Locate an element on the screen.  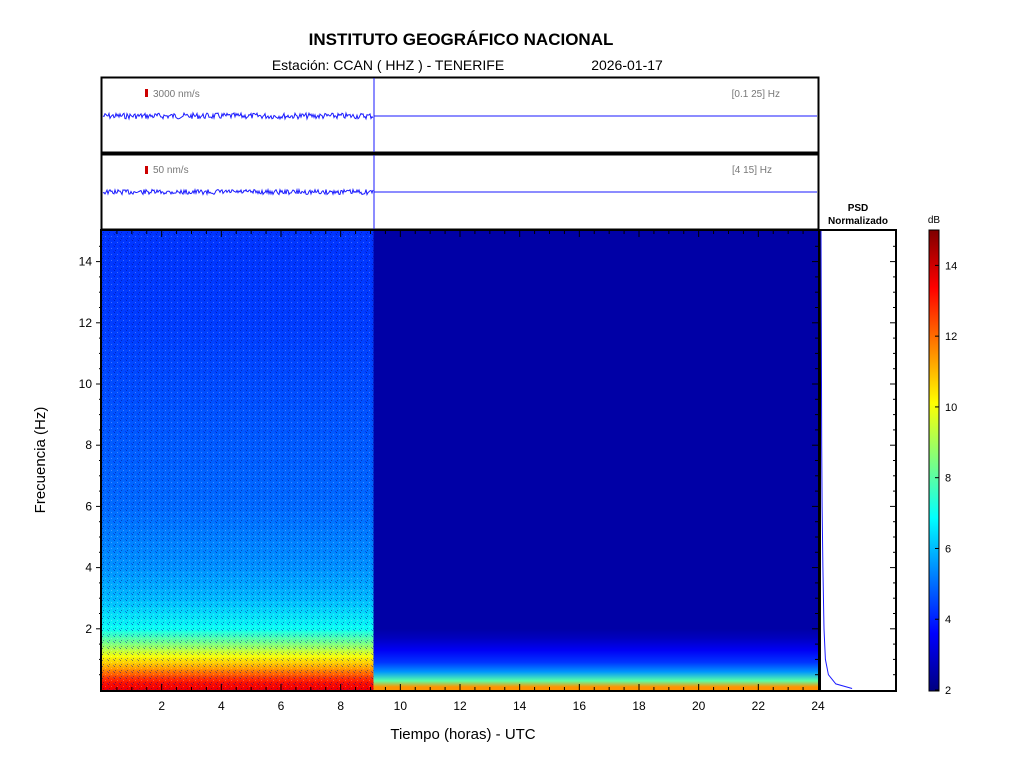
colorbar-tick-label: 10 is located at coordinates (951, 408).